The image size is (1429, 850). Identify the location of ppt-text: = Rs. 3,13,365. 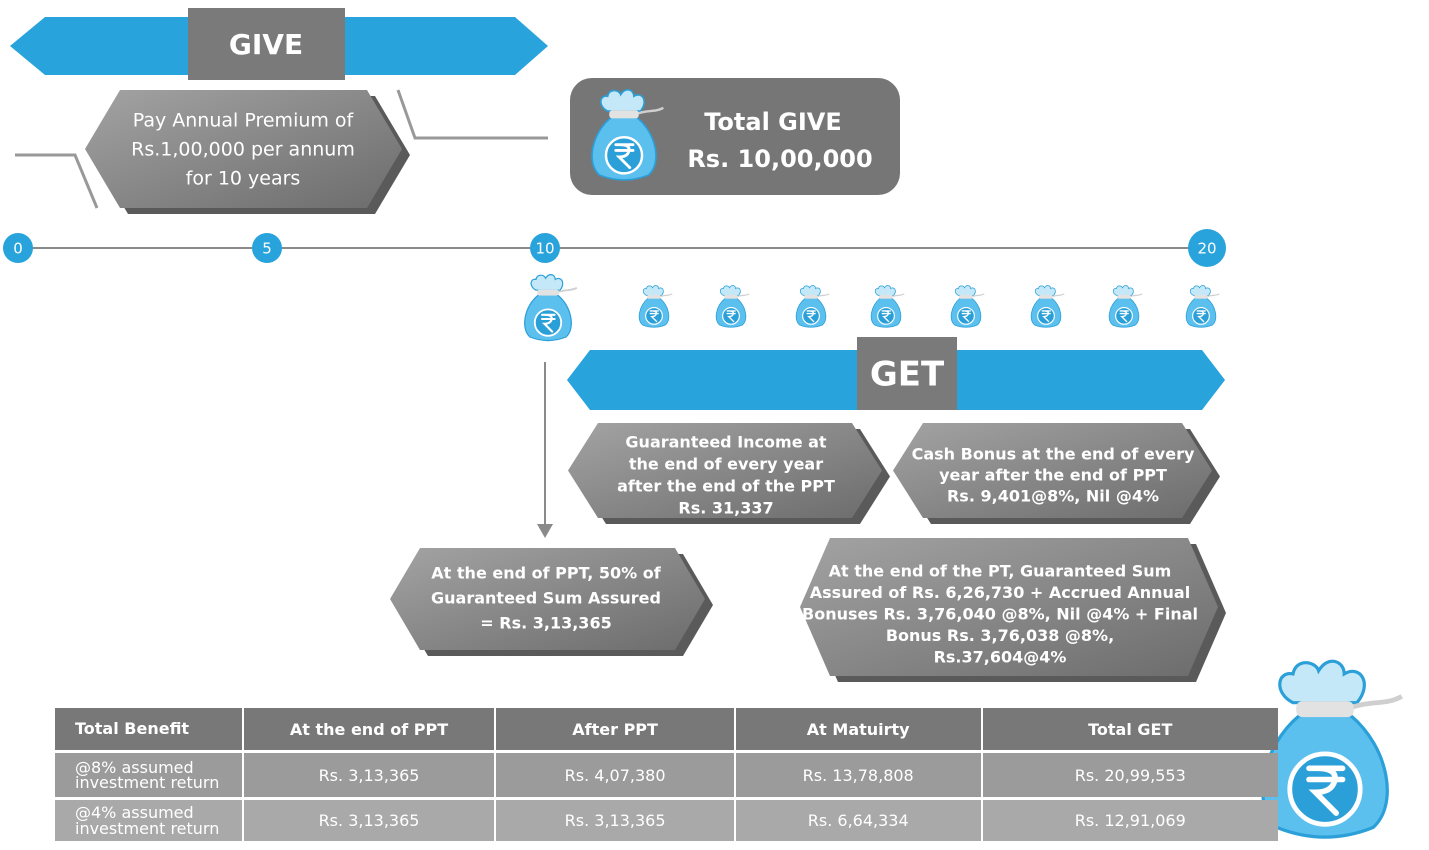
(545, 623).